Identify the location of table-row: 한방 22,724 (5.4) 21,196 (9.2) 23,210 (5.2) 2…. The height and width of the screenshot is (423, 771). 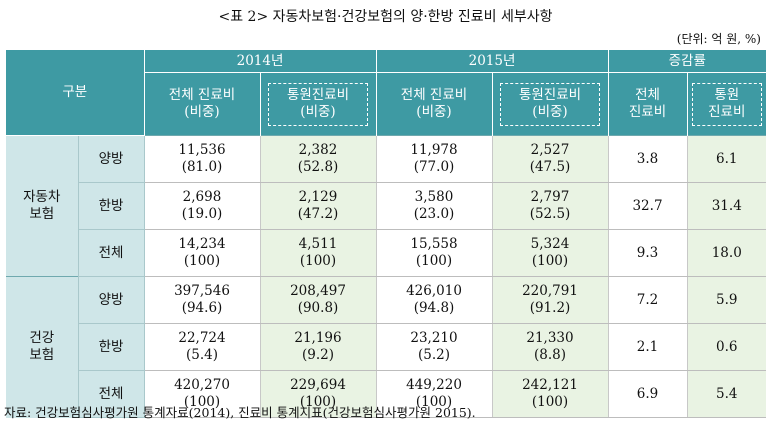
(386, 347).